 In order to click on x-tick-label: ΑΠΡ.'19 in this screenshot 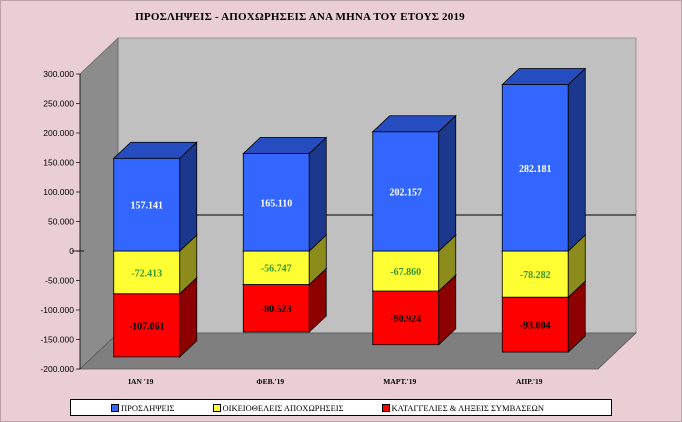, I will do `click(529, 381)`.